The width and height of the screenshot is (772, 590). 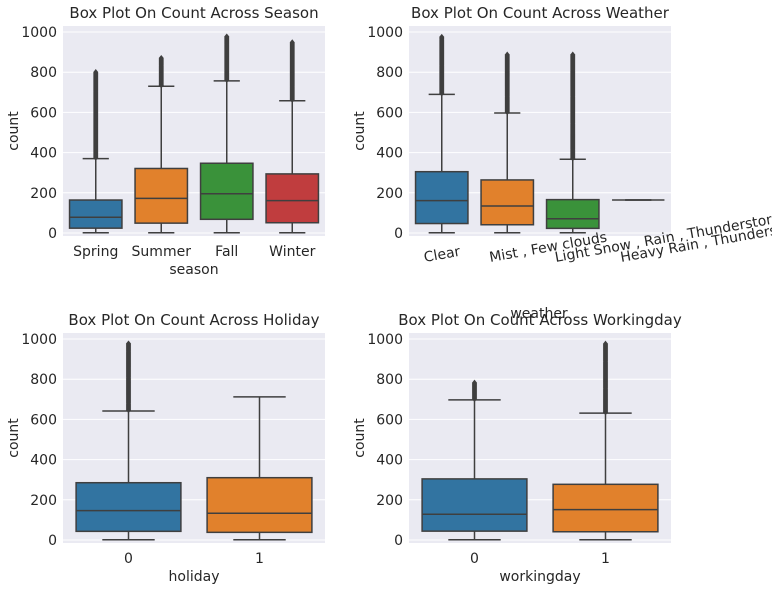 I want to click on box-light-snow-rain-thunderstorm, so click(x=572, y=142).